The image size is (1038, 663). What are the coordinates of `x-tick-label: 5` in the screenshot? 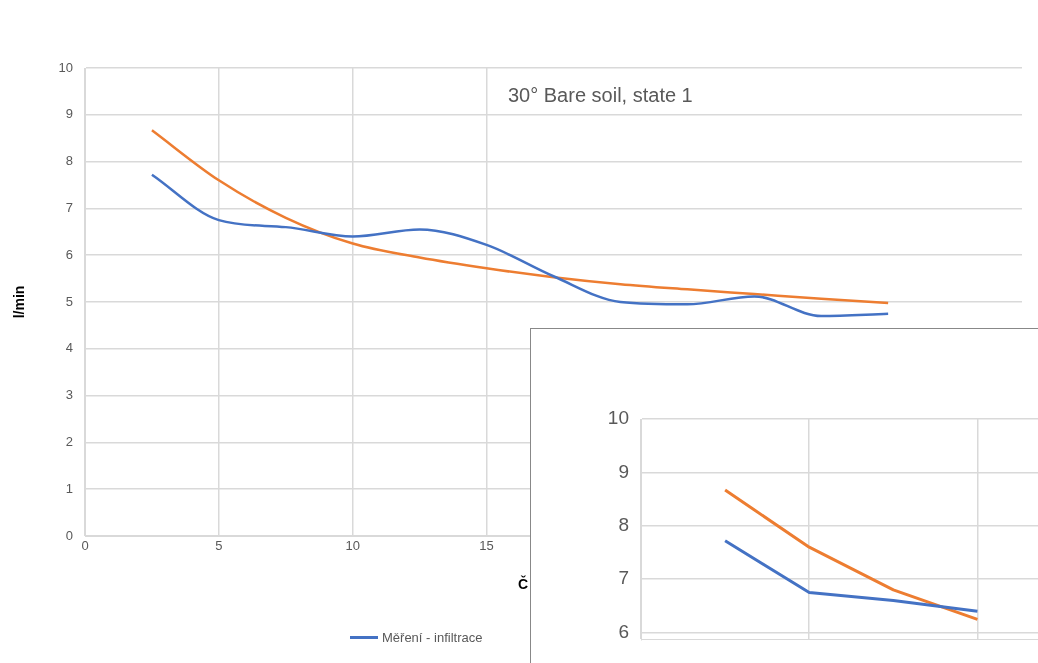 It's located at (219, 546).